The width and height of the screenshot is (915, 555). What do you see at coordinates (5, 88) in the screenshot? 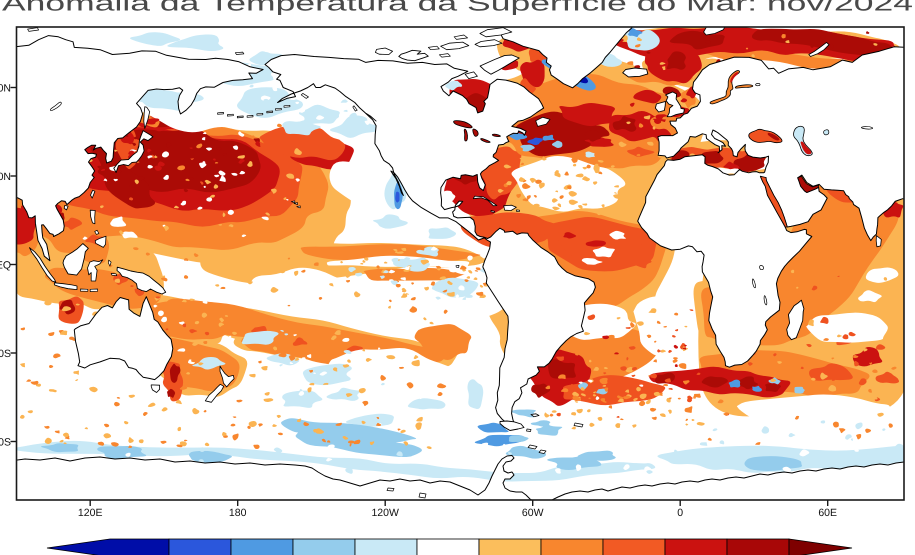
I see `svg-text: 60N` at bounding box center [5, 88].